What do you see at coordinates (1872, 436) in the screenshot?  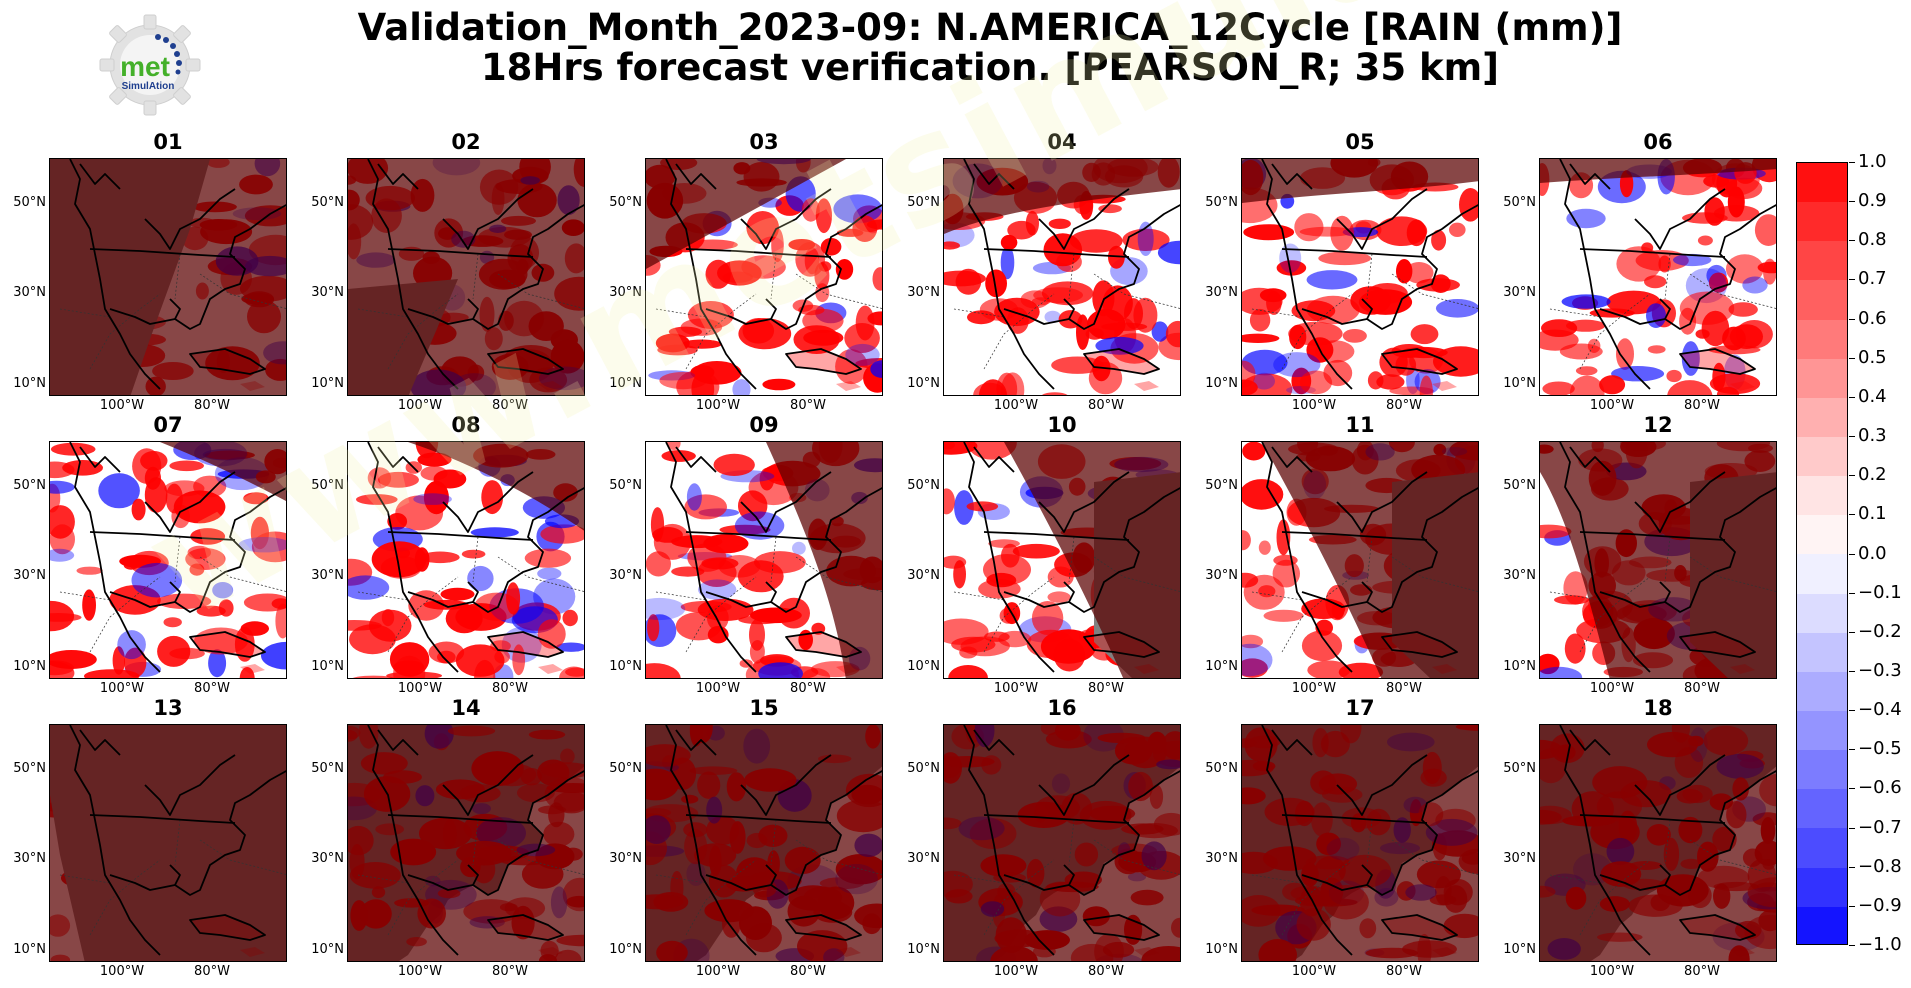 I see `colorbar-tick-label: 0.3` at bounding box center [1872, 436].